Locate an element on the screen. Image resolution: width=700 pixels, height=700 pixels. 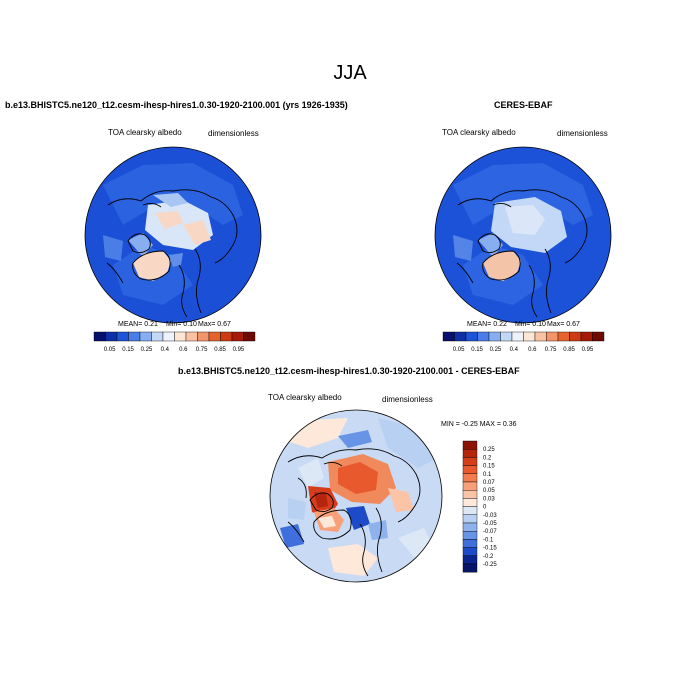
panel-2-min: Min= 0.10 is located at coordinates (530, 324).